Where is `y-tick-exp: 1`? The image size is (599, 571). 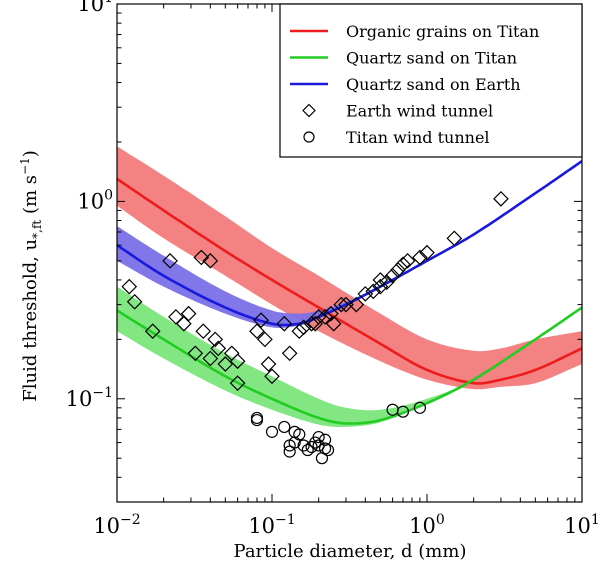
y-tick-exp: 1 is located at coordinates (108, 3).